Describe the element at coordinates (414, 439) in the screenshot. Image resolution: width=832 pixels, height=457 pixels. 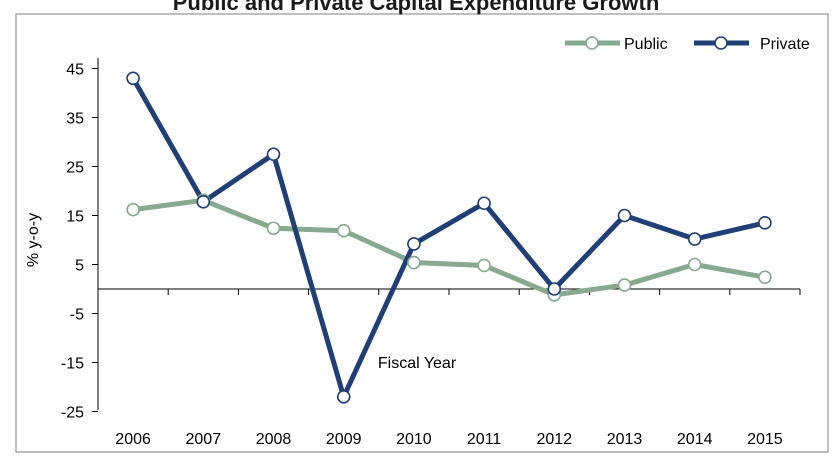
I see `x-tick-label: 2010` at that location.